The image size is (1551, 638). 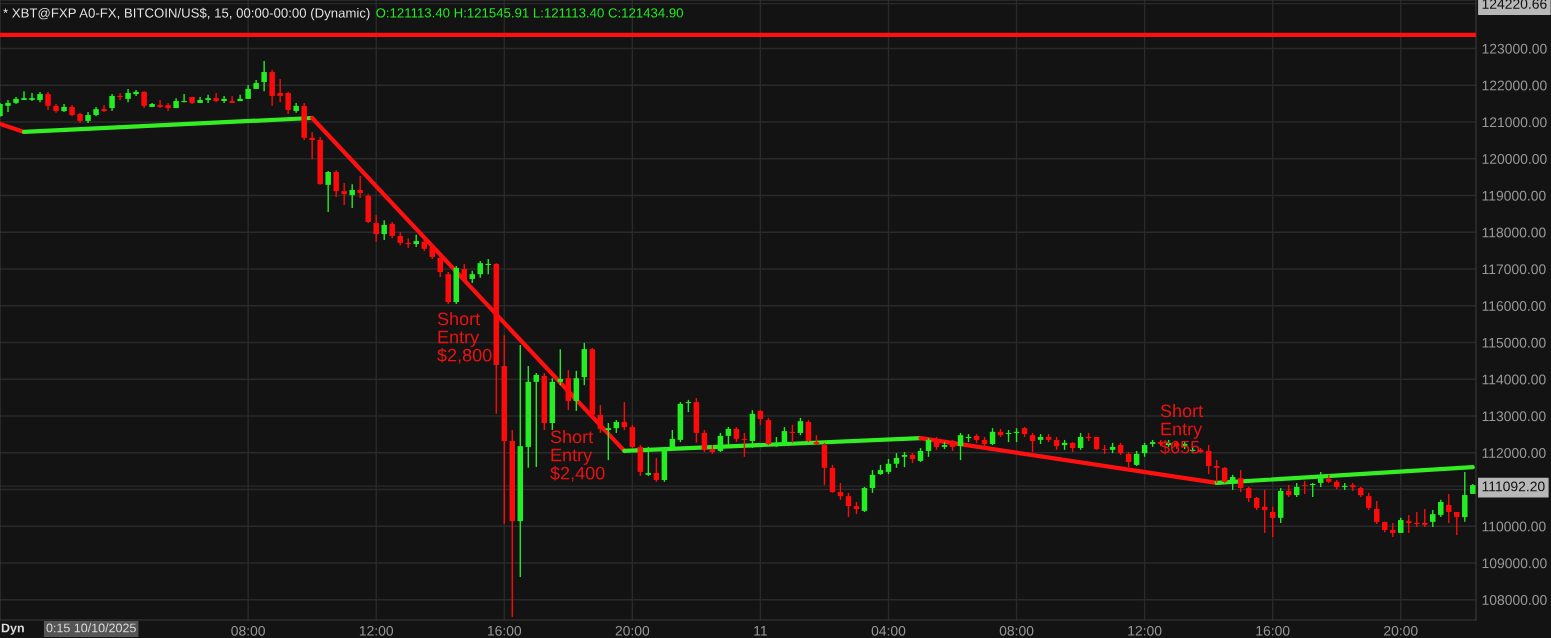 I want to click on text: * XBT@FXP A0-FX, BITCOIN/US$, 15, 00:00-00:00 (Dynamic), so click(x=186, y=14).